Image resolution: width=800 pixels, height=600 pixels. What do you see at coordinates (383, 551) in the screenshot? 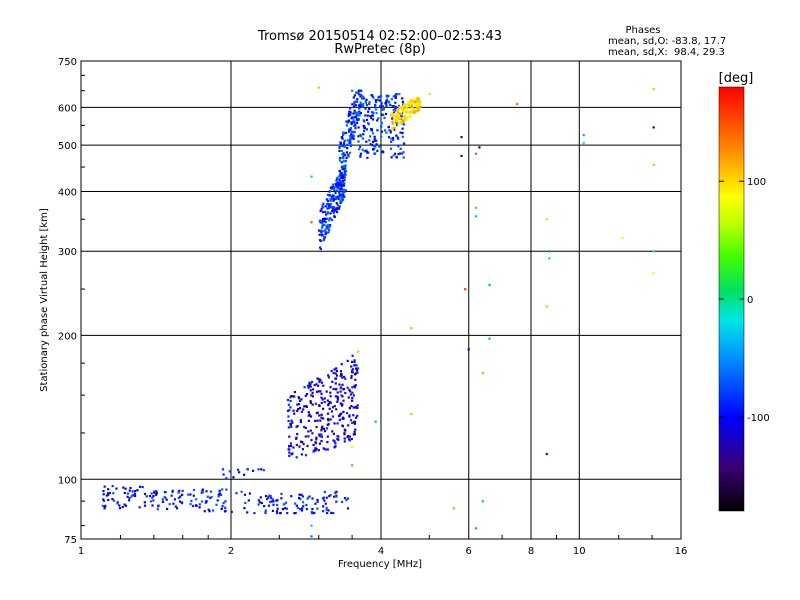
I see `x-tick-labels: 1 2 4 6 8 10 16` at bounding box center [383, 551].